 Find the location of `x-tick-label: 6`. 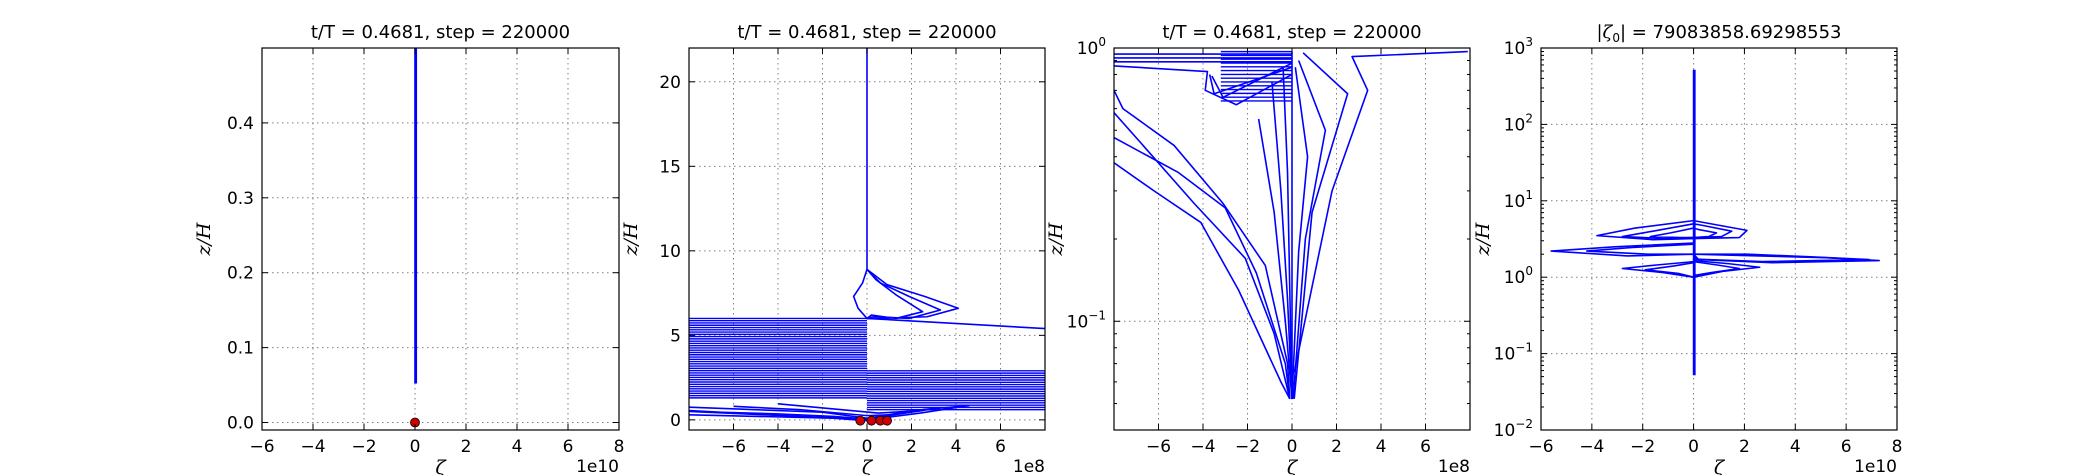

x-tick-label: 6 is located at coordinates (1846, 447).